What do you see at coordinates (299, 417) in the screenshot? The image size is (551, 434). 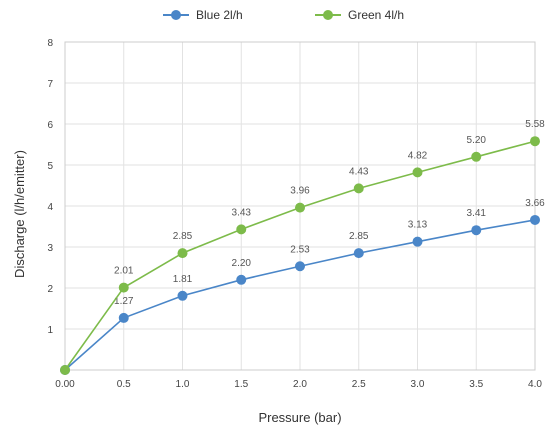 I see `x-axis-title: Pressure (bar)` at bounding box center [299, 417].